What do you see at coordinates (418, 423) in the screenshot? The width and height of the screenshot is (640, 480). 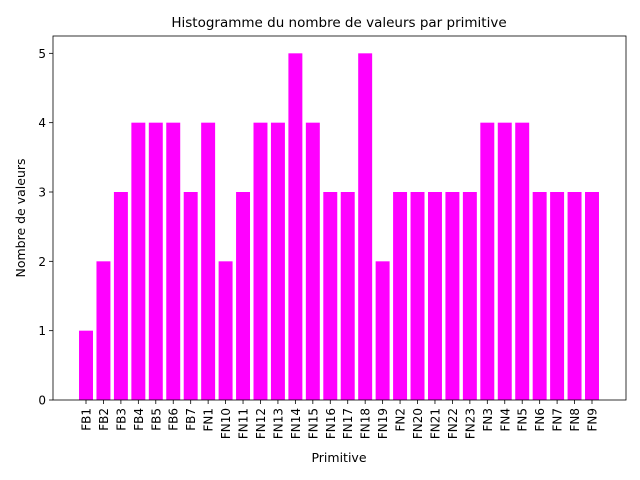 I see `x-tick-label: FN20` at bounding box center [418, 423].